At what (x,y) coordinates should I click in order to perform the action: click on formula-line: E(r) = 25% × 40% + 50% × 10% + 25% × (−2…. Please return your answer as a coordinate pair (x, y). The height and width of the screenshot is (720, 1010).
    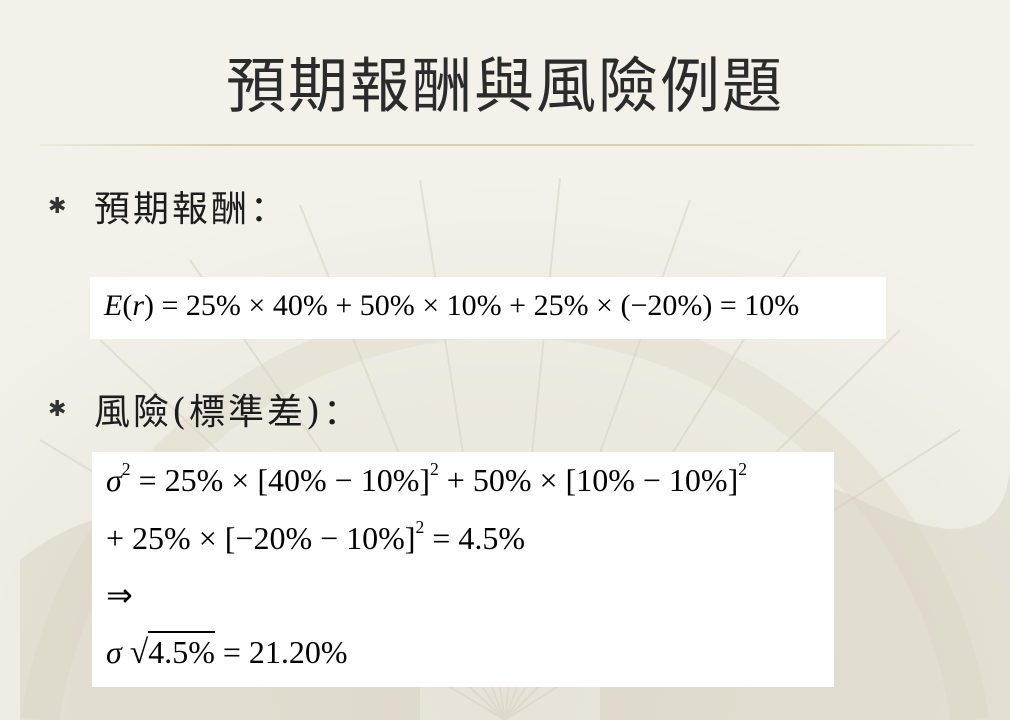
    Looking at the image, I should click on (451, 306).